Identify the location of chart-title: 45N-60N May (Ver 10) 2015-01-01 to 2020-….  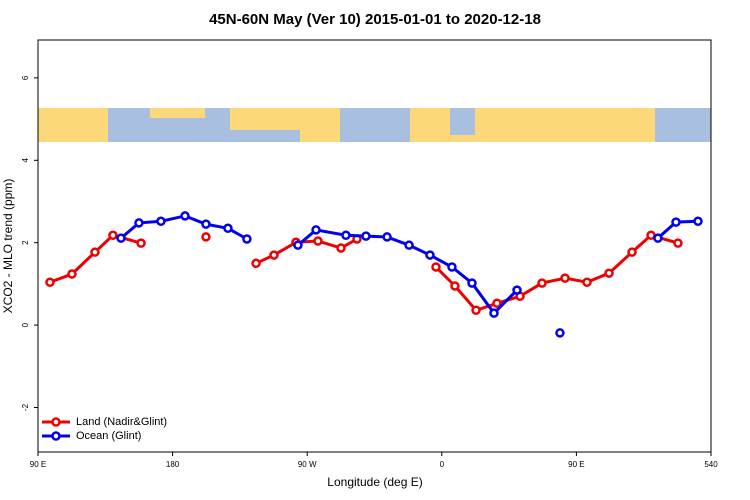
(375, 19).